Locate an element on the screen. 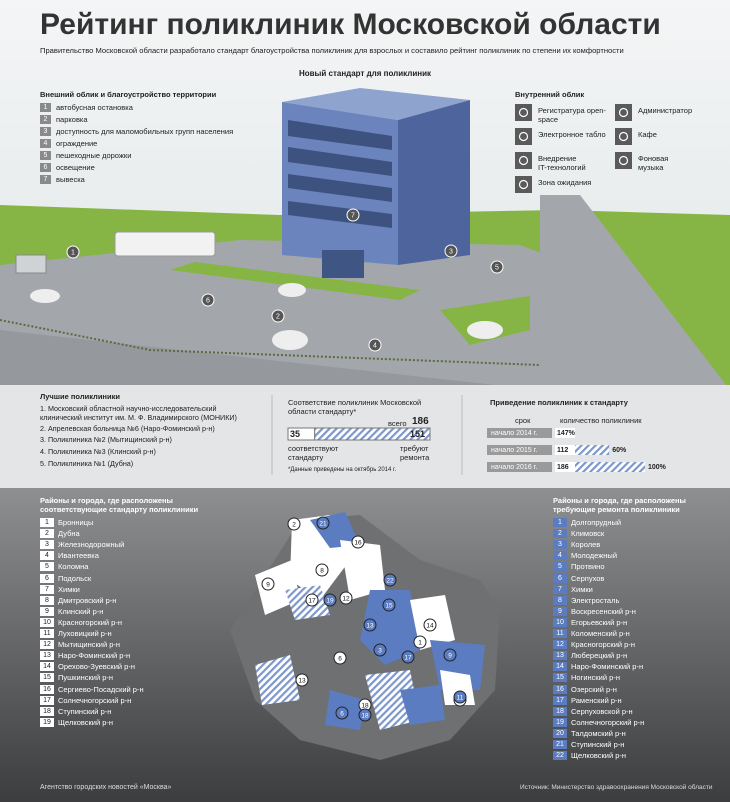  list-name: Серпухов is located at coordinates (588, 578).